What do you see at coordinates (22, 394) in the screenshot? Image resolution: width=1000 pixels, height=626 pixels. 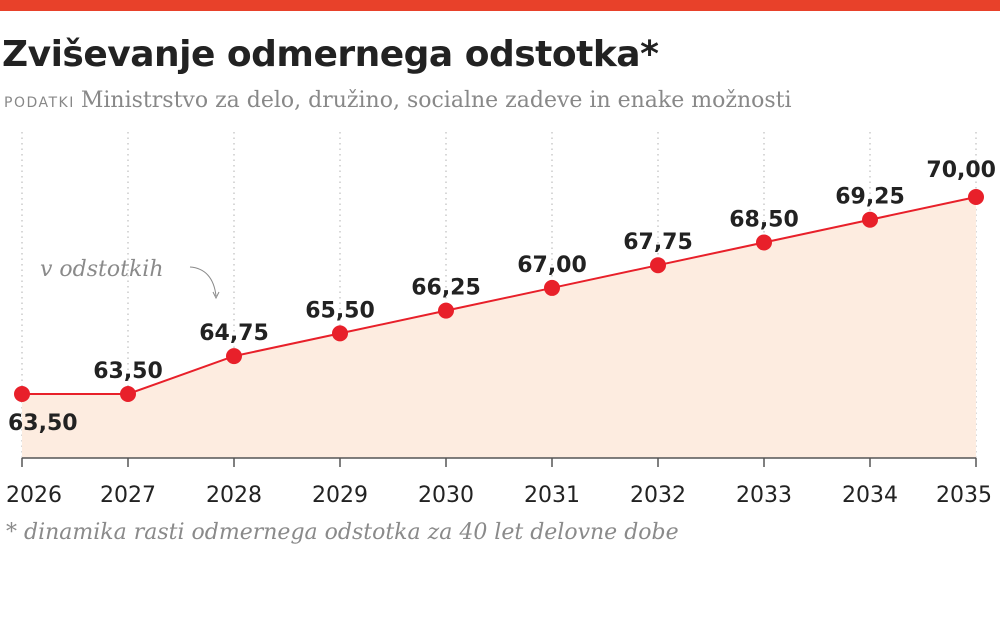 I see `data-point-2026` at bounding box center [22, 394].